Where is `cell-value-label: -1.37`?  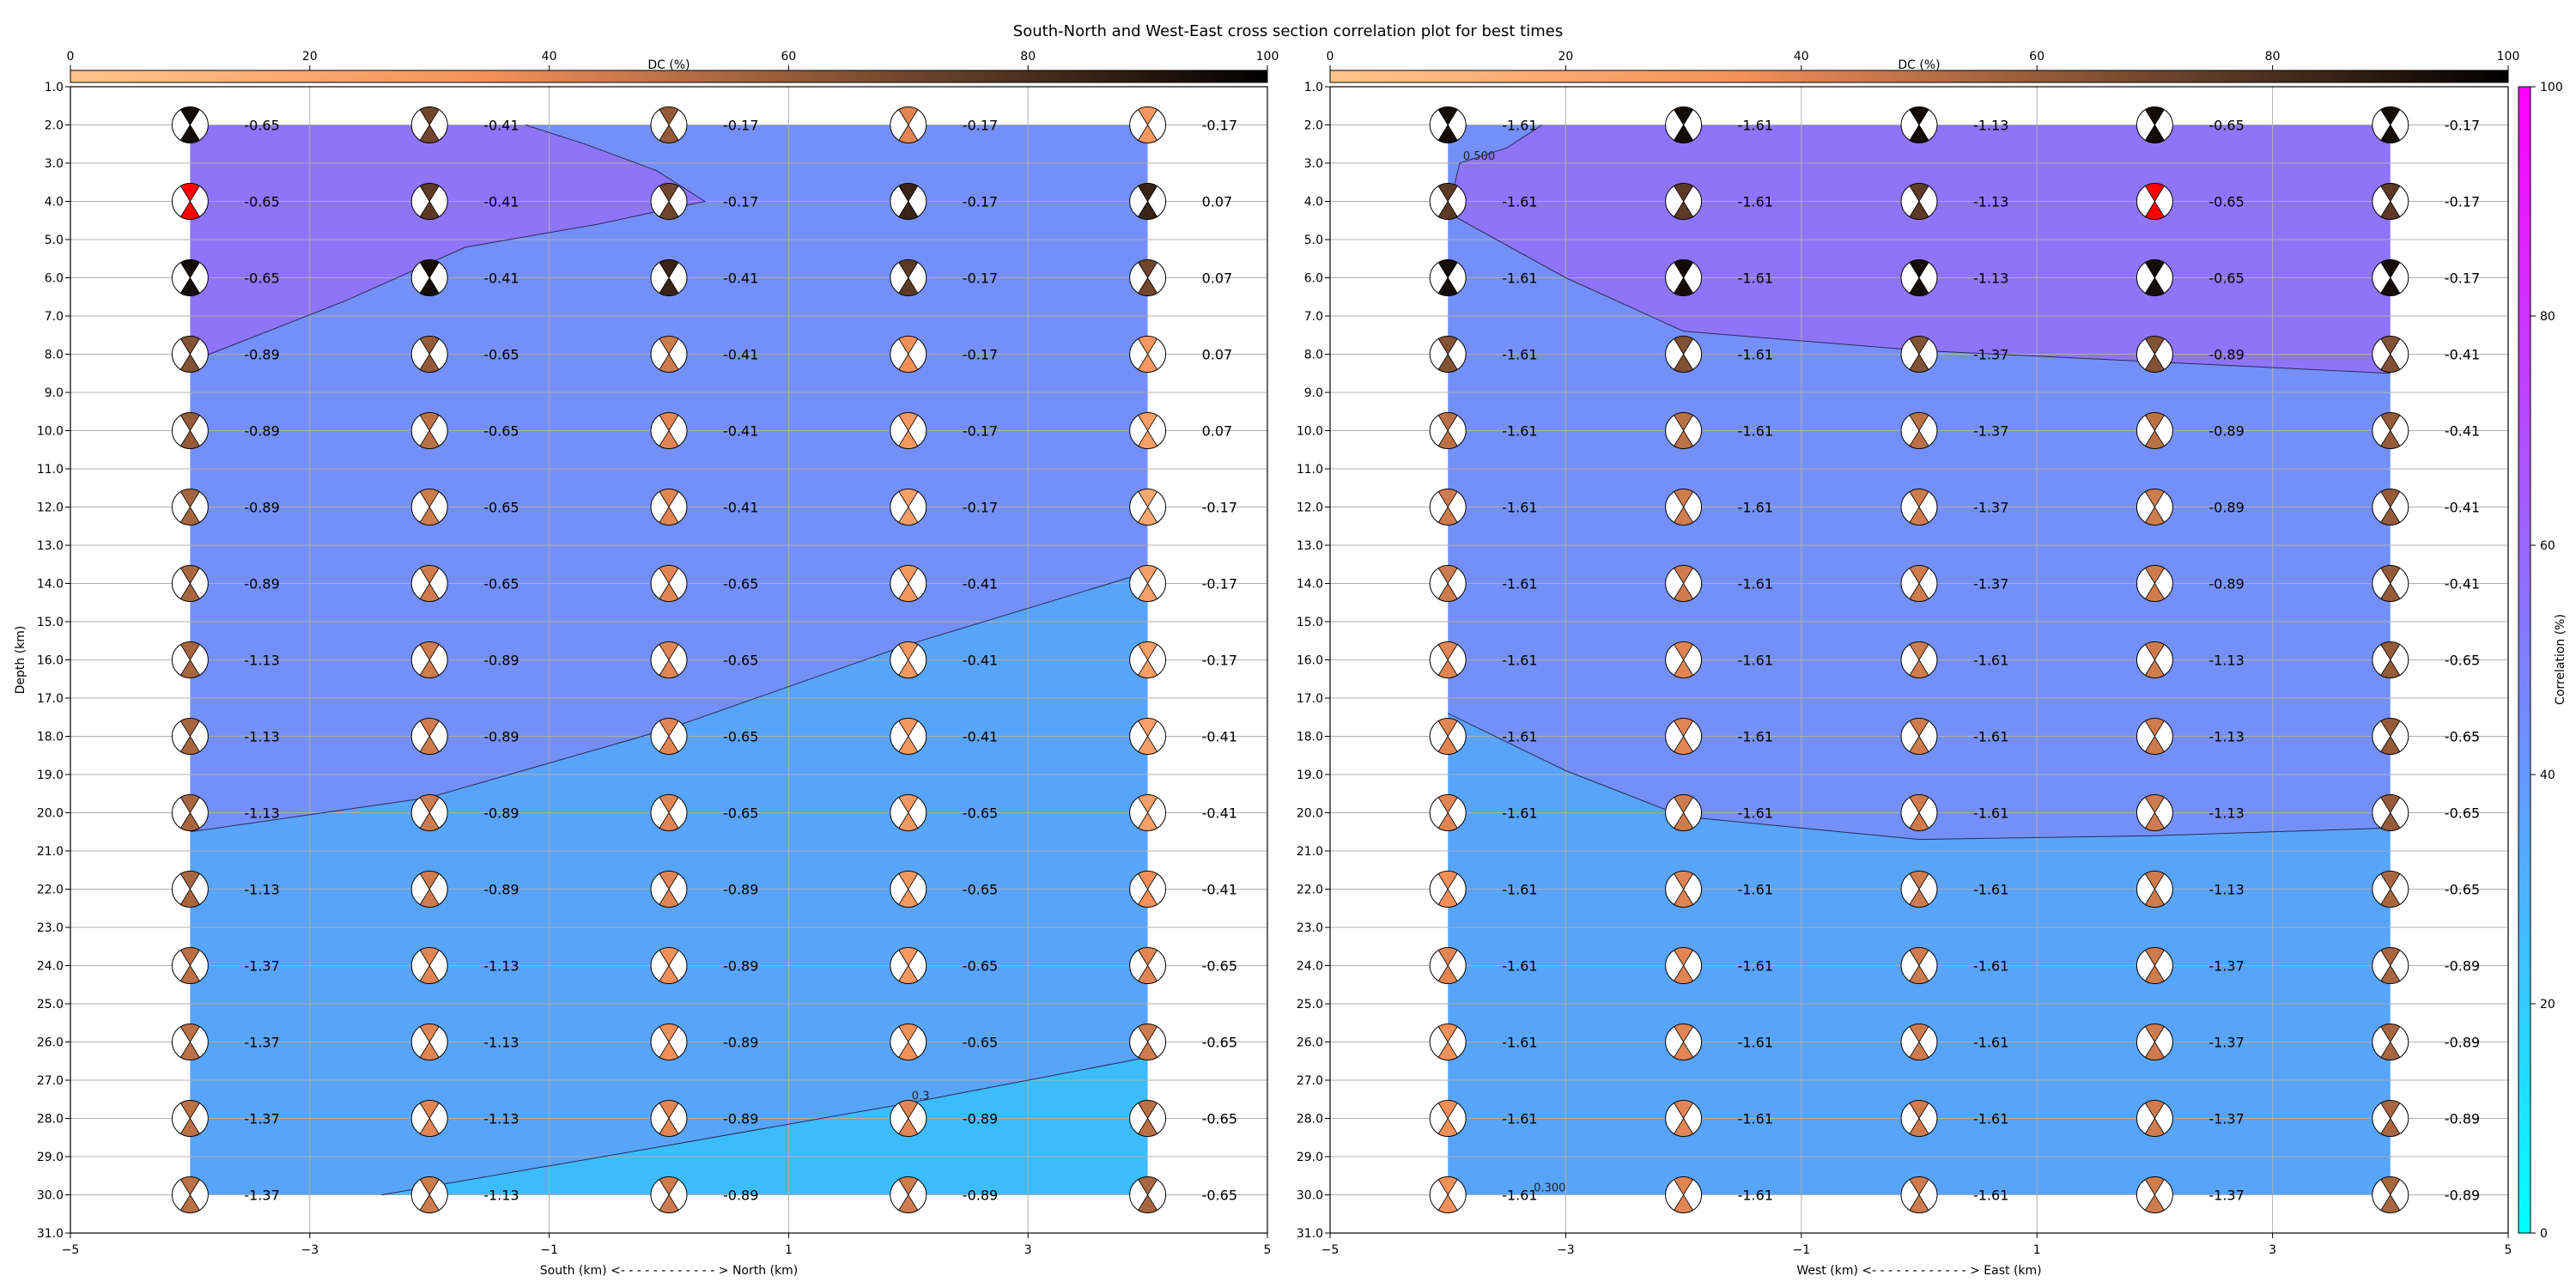 cell-value-label: -1.37 is located at coordinates (1990, 355).